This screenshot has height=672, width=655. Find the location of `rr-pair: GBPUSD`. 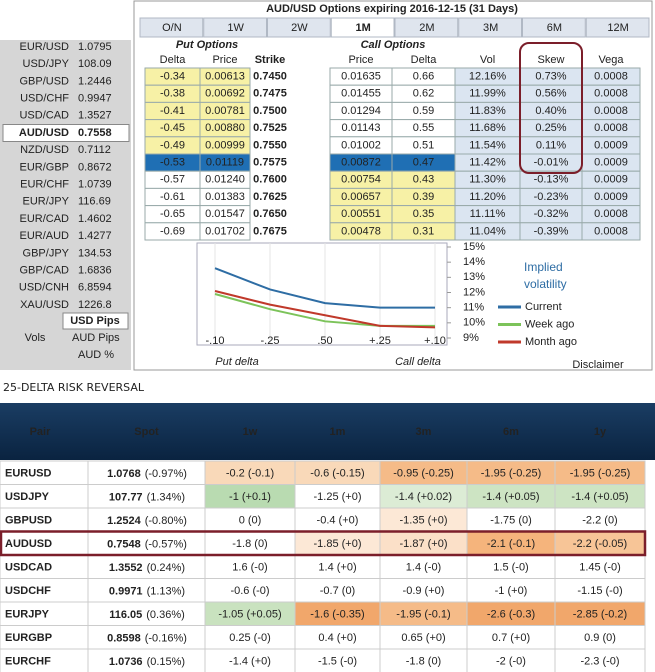

rr-pair: GBPUSD is located at coordinates (28, 521).